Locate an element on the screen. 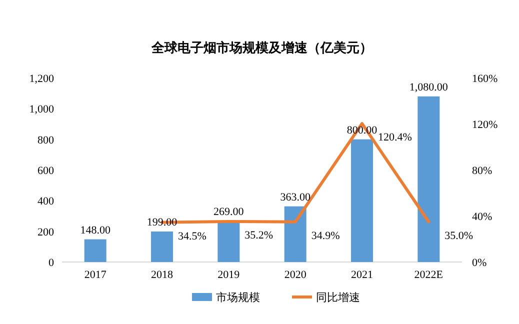 The width and height of the screenshot is (519, 324). y-tick-label: 400 is located at coordinates (46, 202).